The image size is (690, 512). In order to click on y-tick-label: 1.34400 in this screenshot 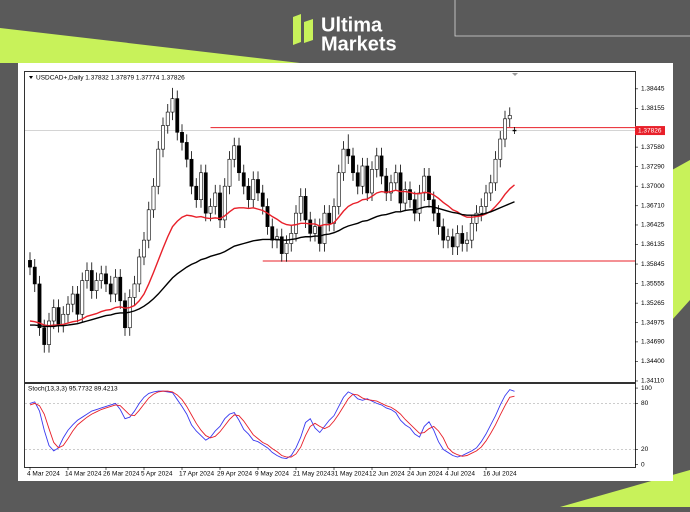, I will do `click(653, 361)`.